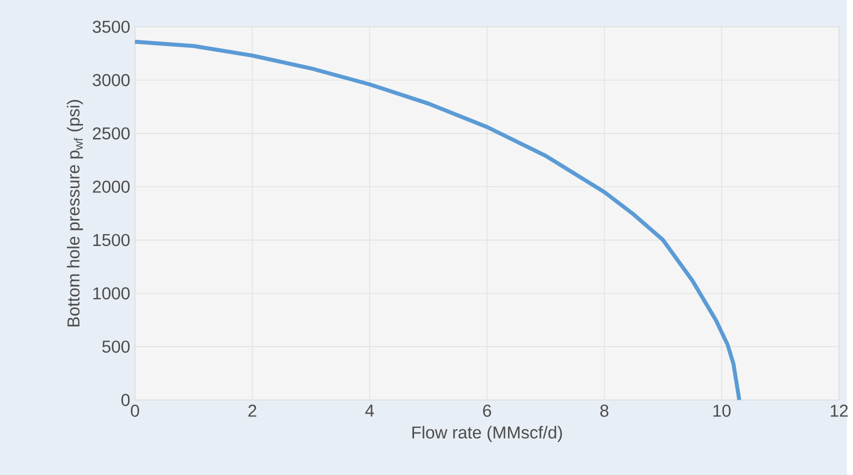 The height and width of the screenshot is (475, 853). What do you see at coordinates (111, 240) in the screenshot?
I see `y-tick-label: 1500` at bounding box center [111, 240].